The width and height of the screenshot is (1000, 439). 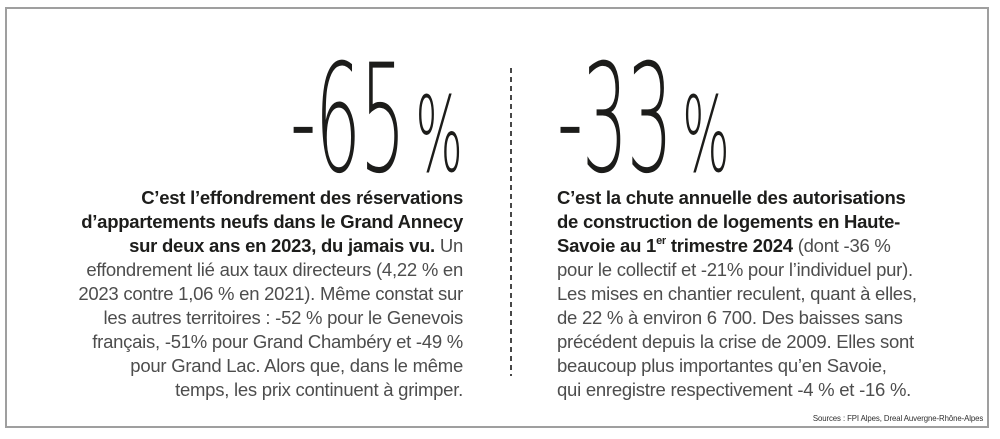 What do you see at coordinates (841, 245) in the screenshot?
I see `description-regular-segment: (dont -36 %` at bounding box center [841, 245].